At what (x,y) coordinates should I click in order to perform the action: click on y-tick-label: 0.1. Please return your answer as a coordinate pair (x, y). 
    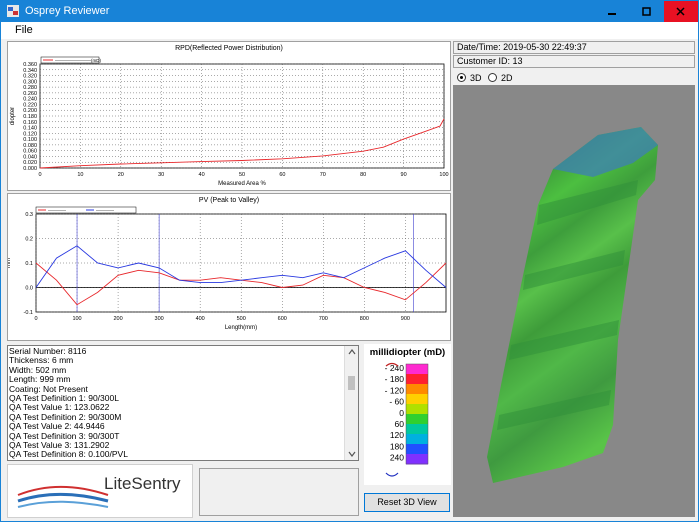
    Looking at the image, I should click on (29, 264).